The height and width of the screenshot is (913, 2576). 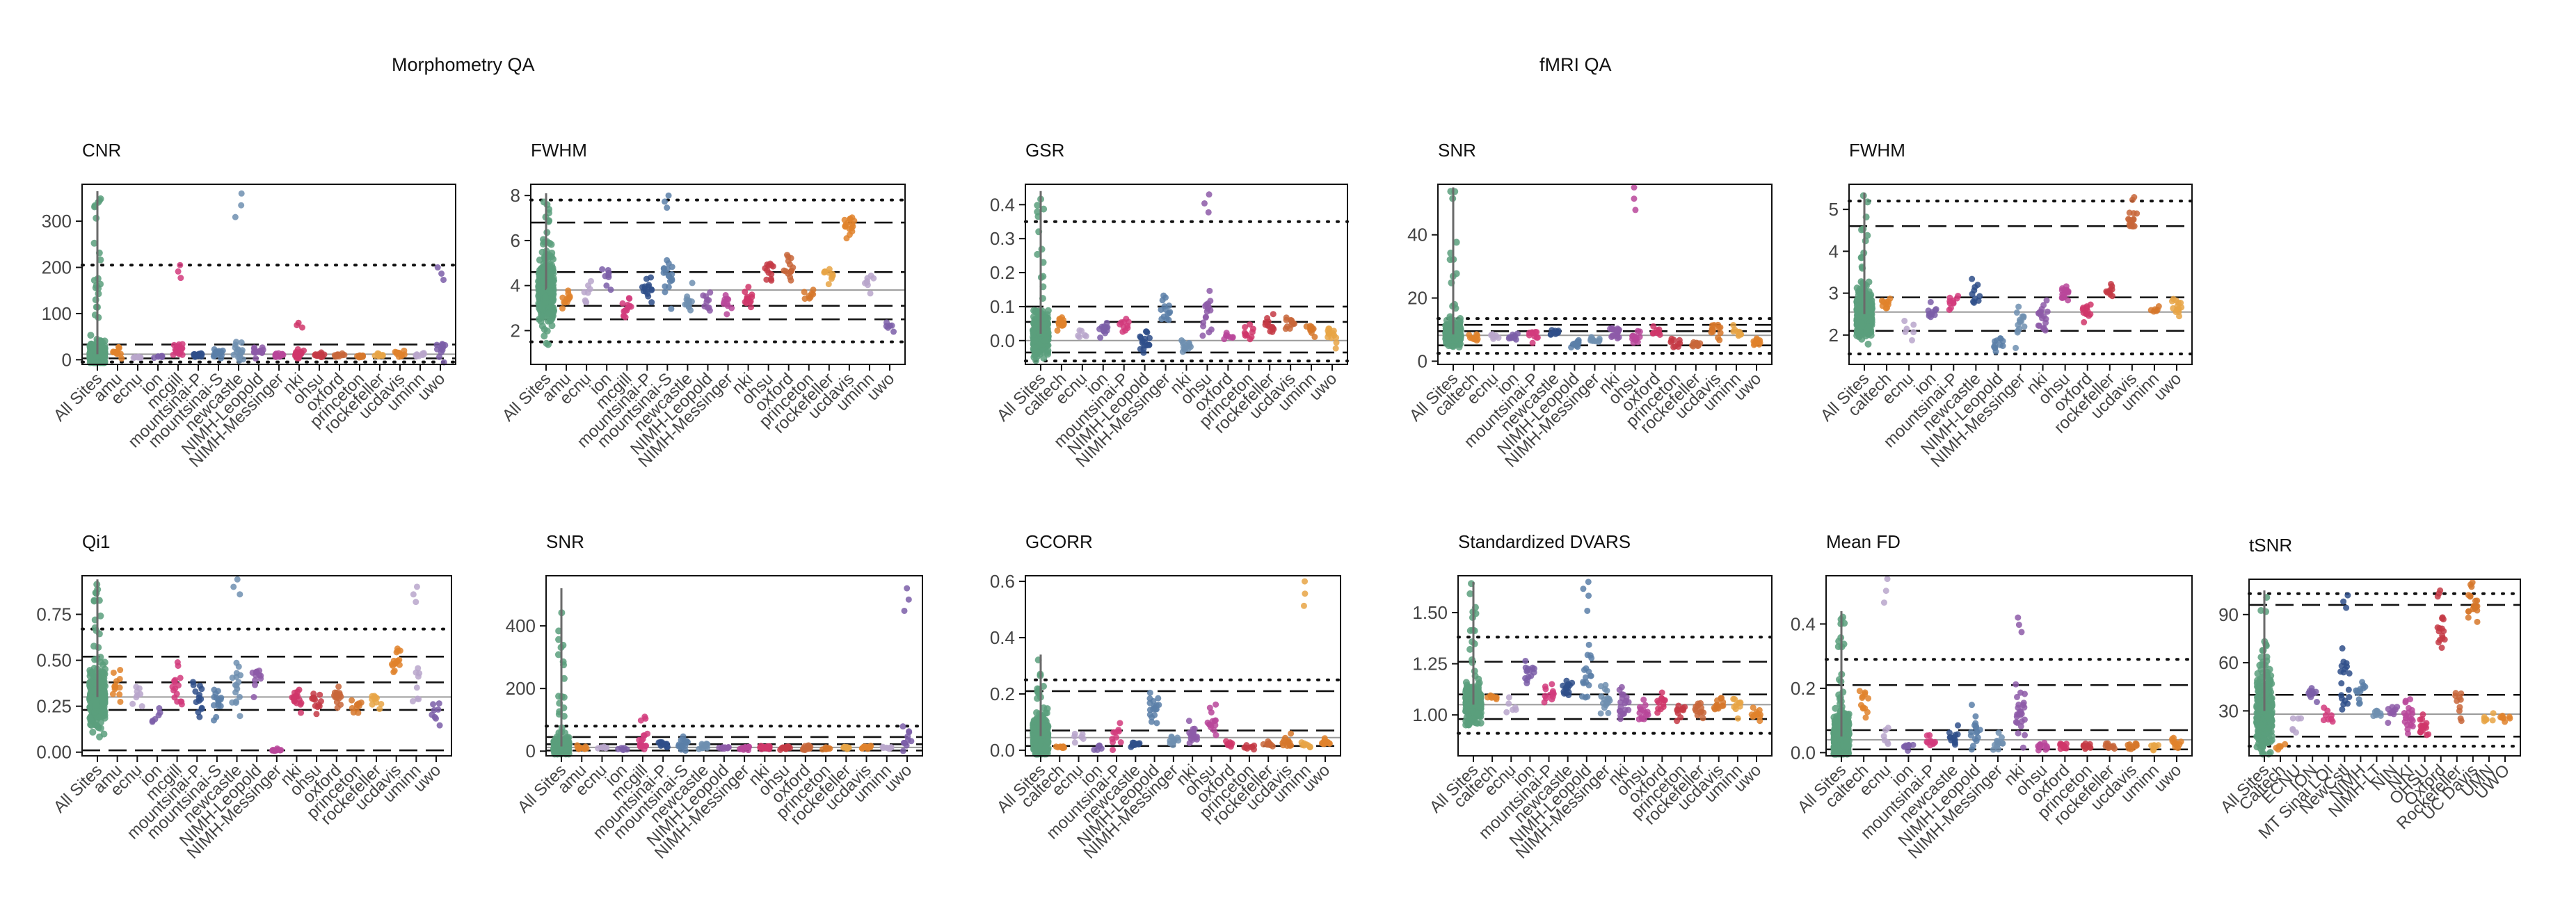 I want to click on chart-title: GSR, so click(x=1044, y=150).